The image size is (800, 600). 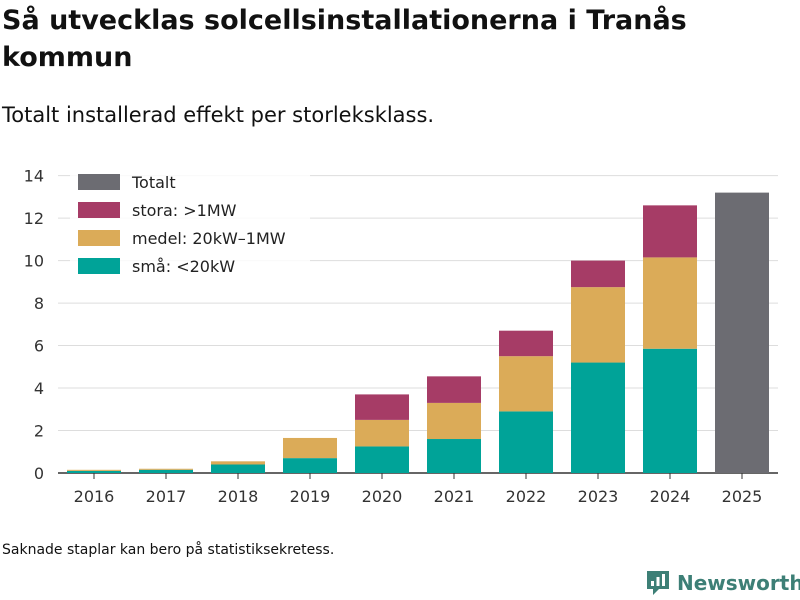 I want to click on y-tick-label: 4, so click(x=39, y=388).